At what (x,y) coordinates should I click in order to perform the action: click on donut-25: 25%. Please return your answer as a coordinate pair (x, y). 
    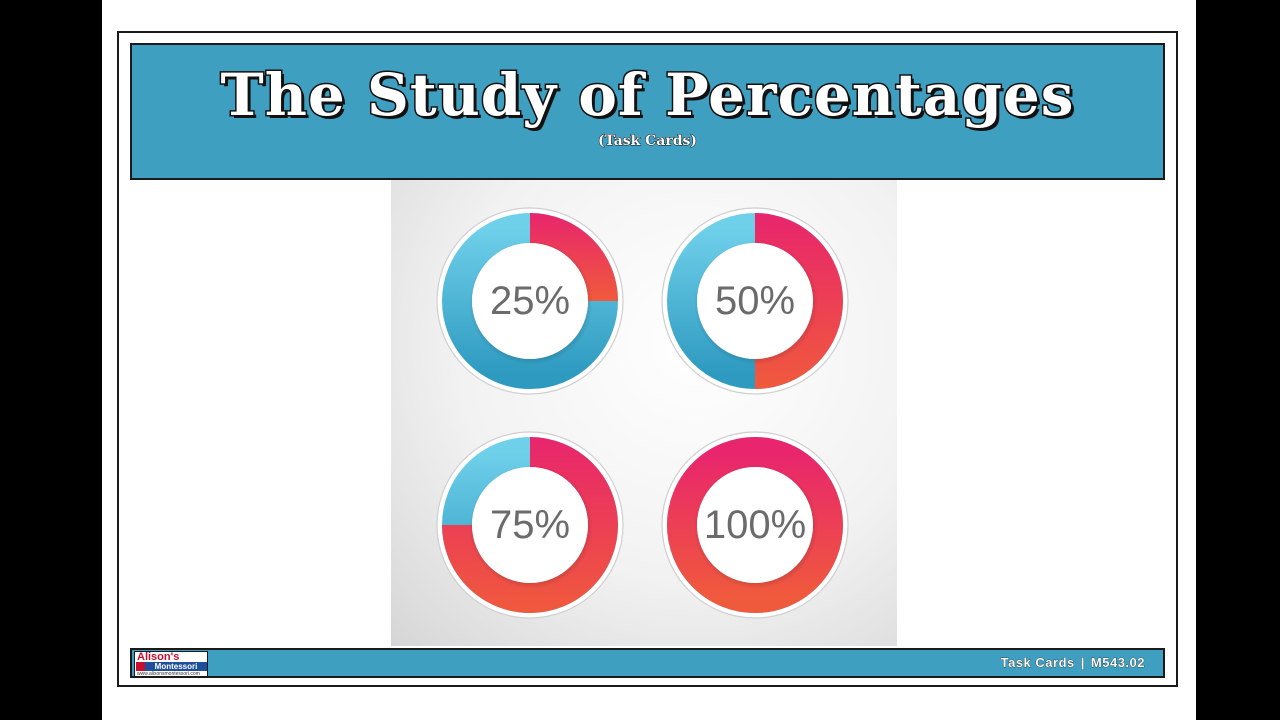
    Looking at the image, I should click on (530, 301).